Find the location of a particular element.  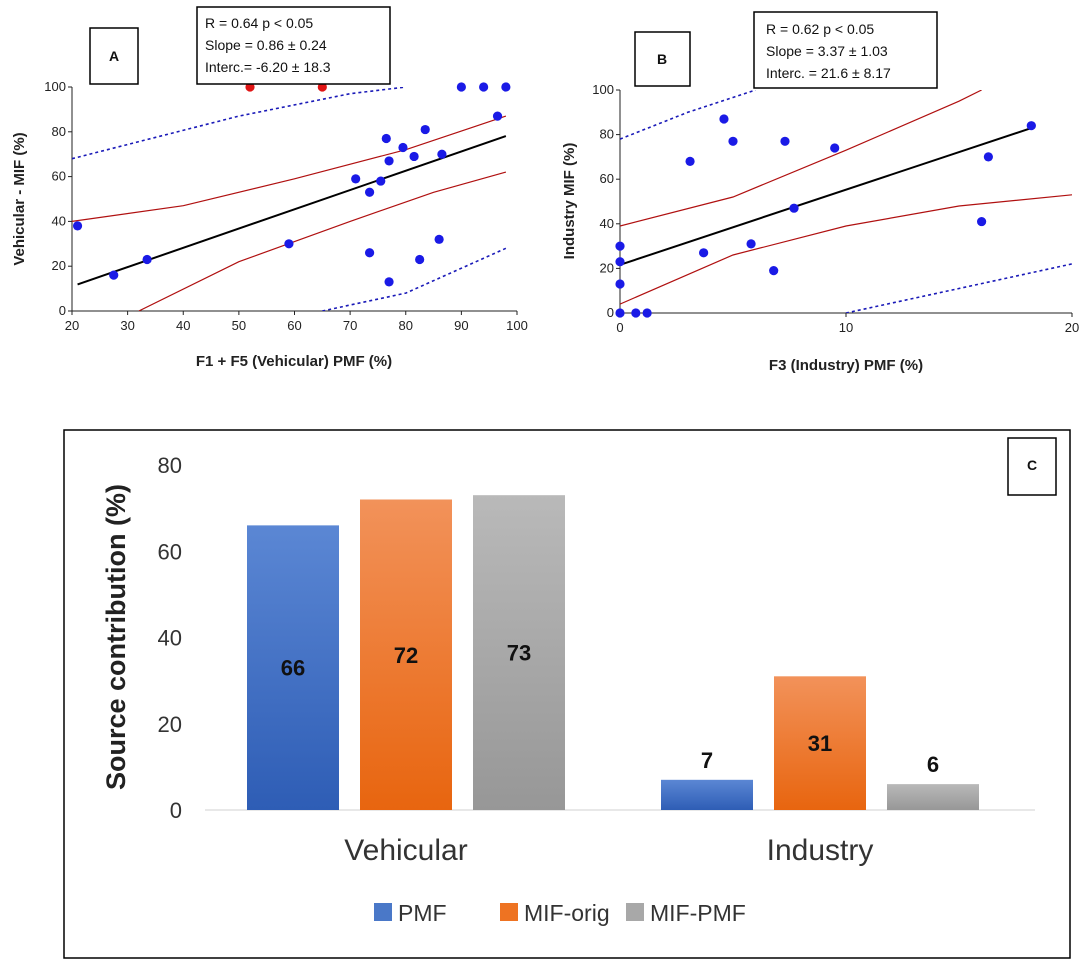

panel-c-legend: PMF MIF-orig MIF-PMF is located at coordinates (560, 913).